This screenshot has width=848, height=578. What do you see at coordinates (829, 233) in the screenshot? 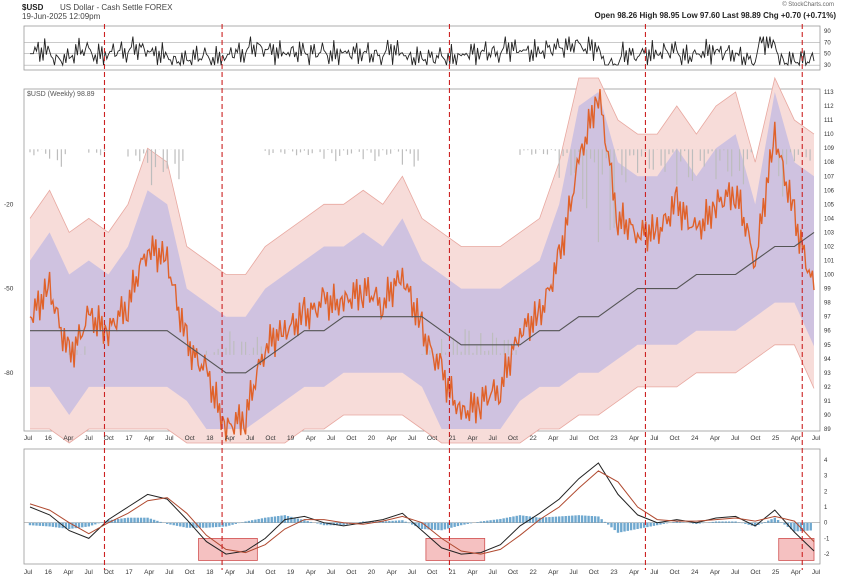
I see `main-y-right-tick-label: 103` at bounding box center [829, 233].